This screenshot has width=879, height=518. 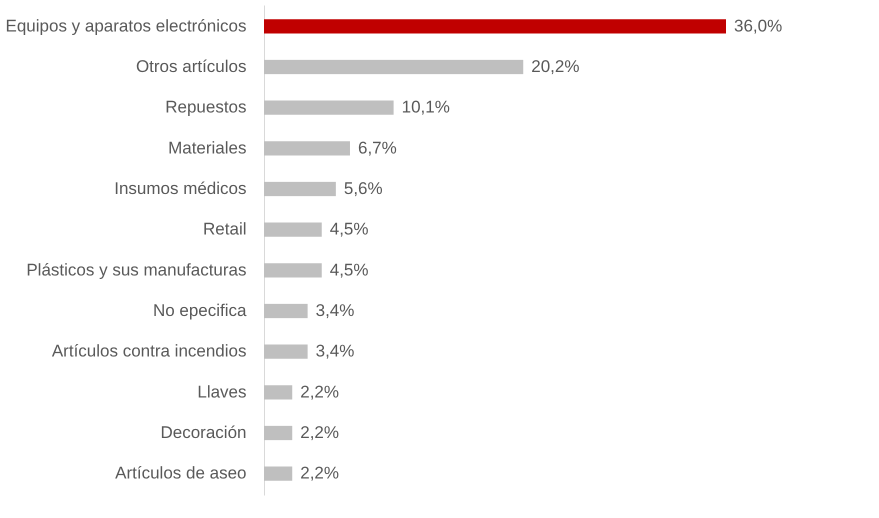 I want to click on y-tick-label: Artículos contra incendios, so click(x=149, y=351).